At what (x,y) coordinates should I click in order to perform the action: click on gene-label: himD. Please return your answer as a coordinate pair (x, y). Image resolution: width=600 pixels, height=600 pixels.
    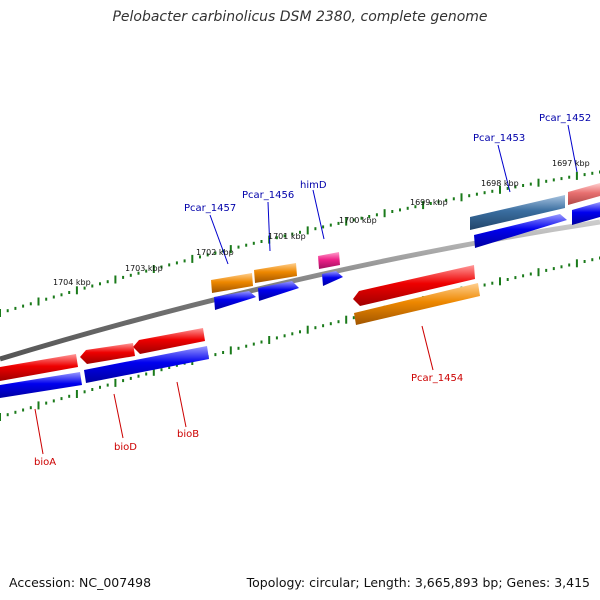
    Looking at the image, I should click on (313, 185).